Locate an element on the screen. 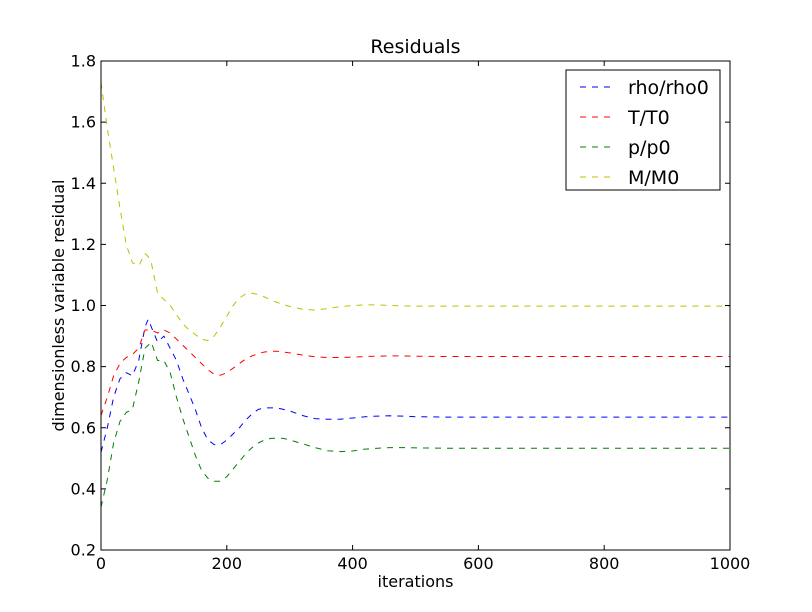 This screenshot has width=812, height=612. x-tick-label-5: 1000 is located at coordinates (730, 563).